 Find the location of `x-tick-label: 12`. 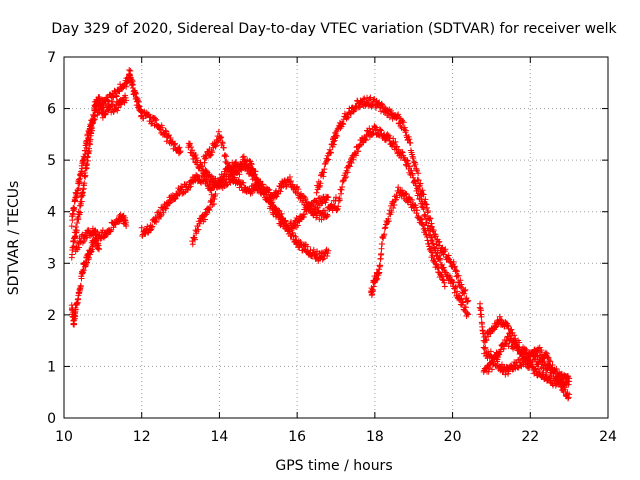

x-tick-label: 12 is located at coordinates (142, 437).